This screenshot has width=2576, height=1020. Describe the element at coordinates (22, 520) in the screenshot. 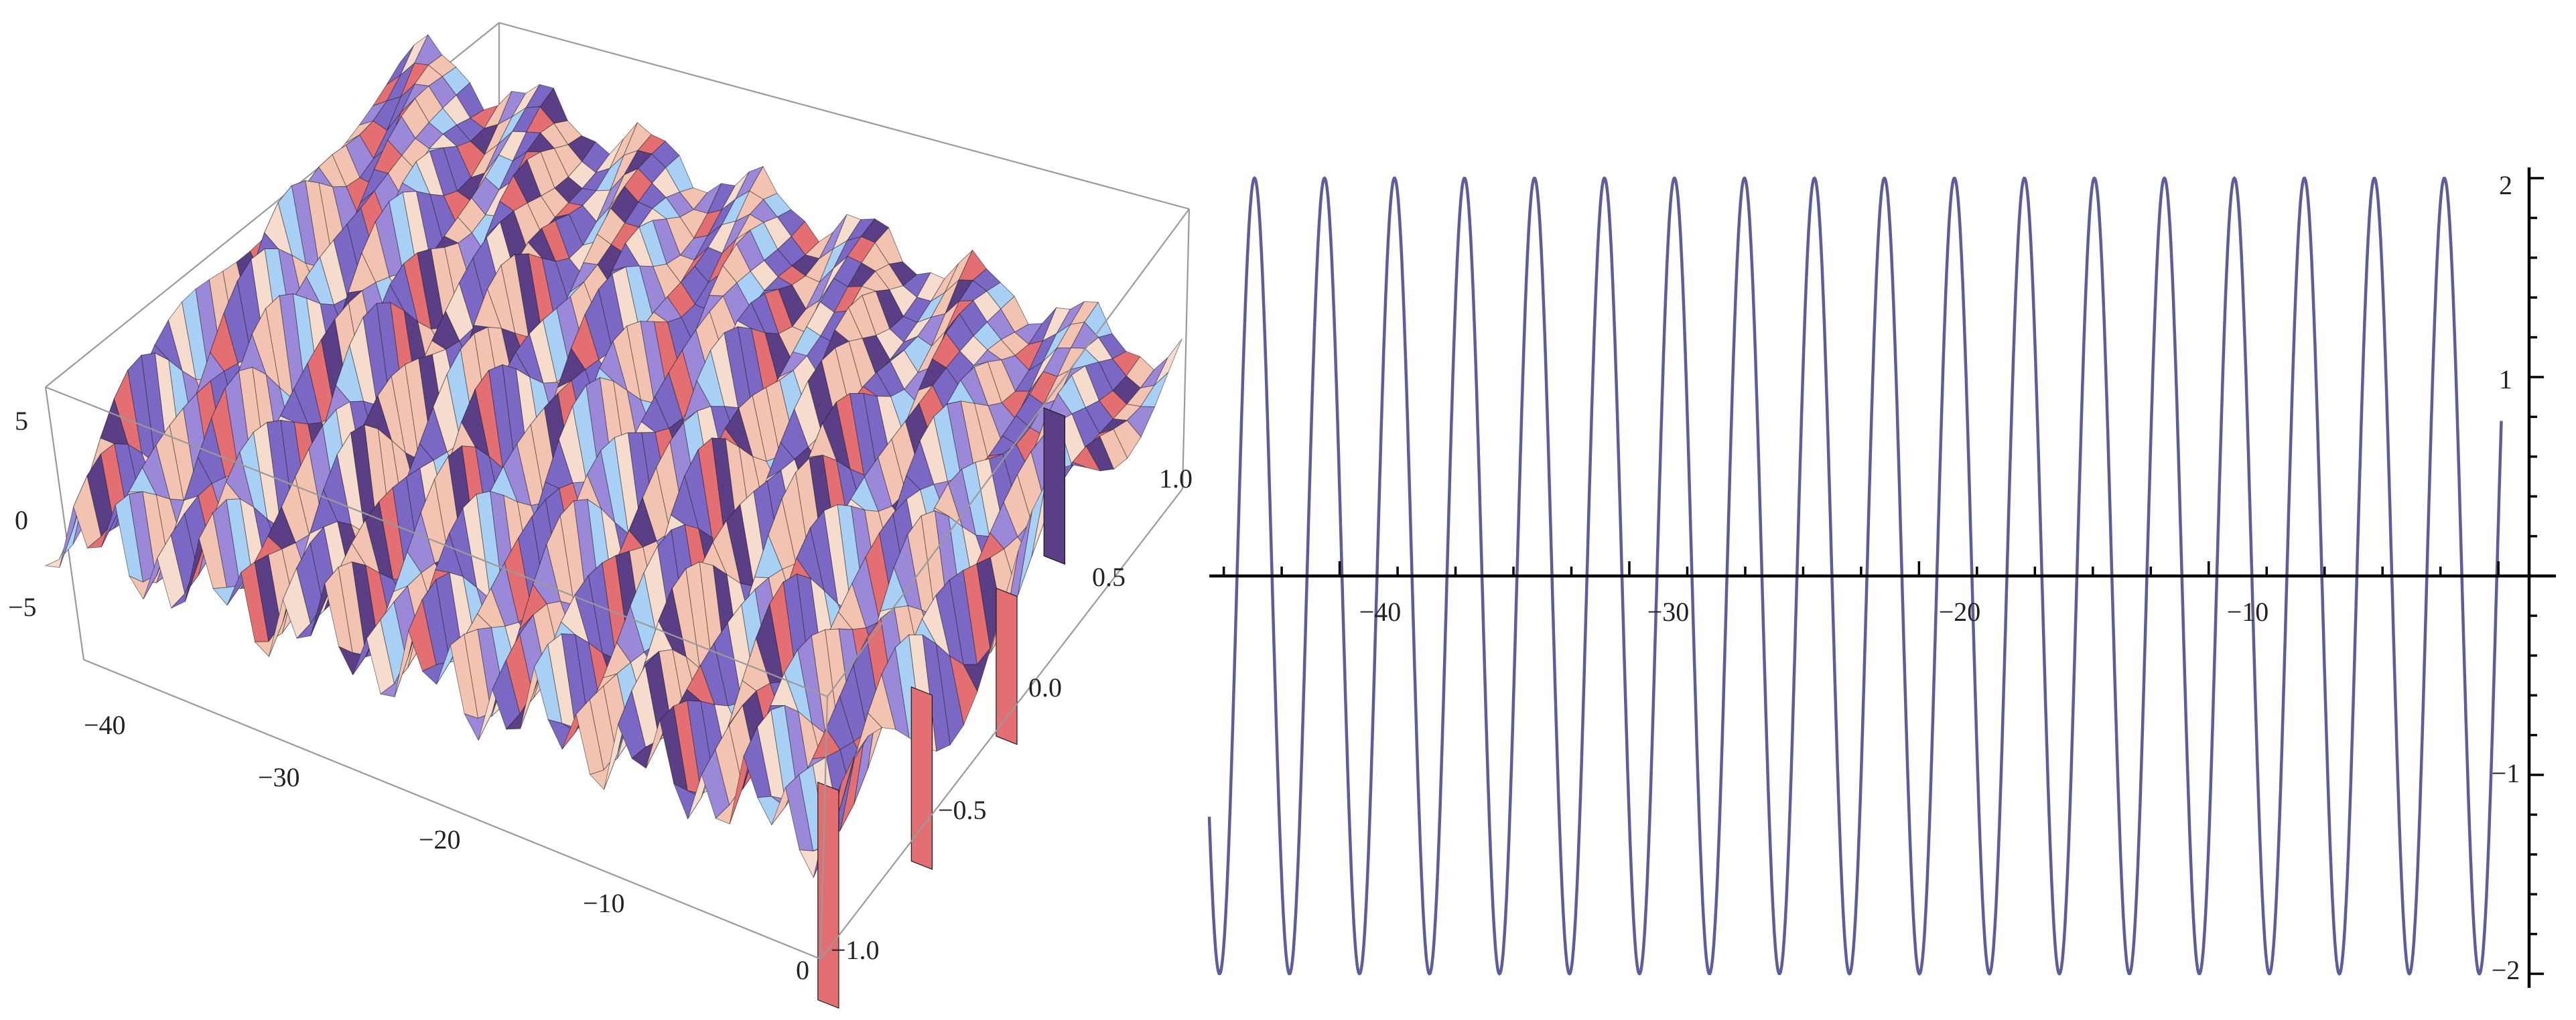

I see `z-tick-label: 0` at that location.